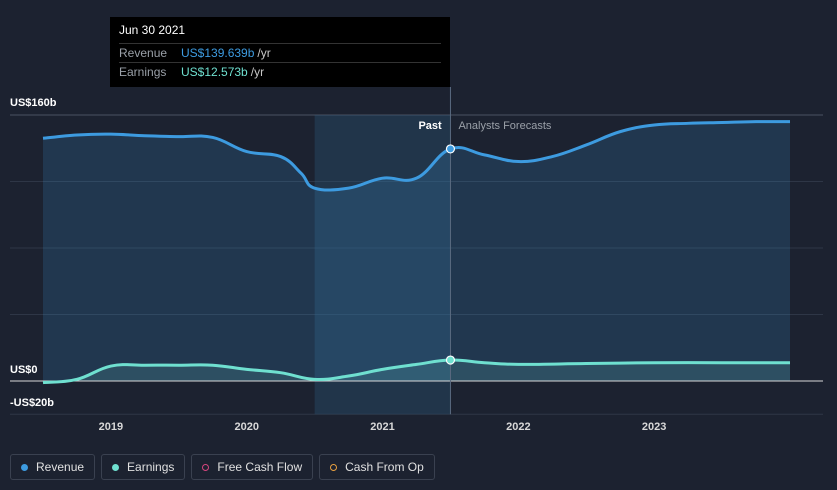 The width and height of the screenshot is (837, 490). Describe the element at coordinates (264, 53) in the screenshot. I see `tooltip-revenue-unit: /yr` at that location.